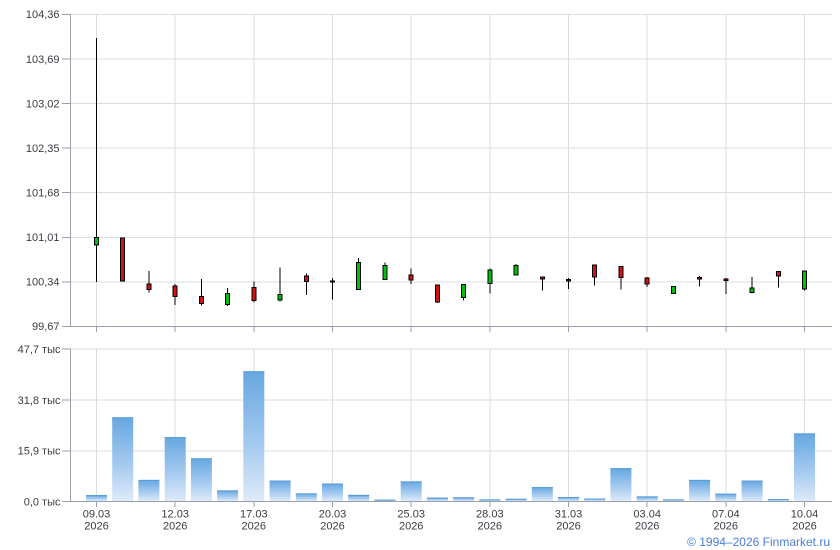  I want to click on svg-text: 0,0 тыс, so click(42, 502).